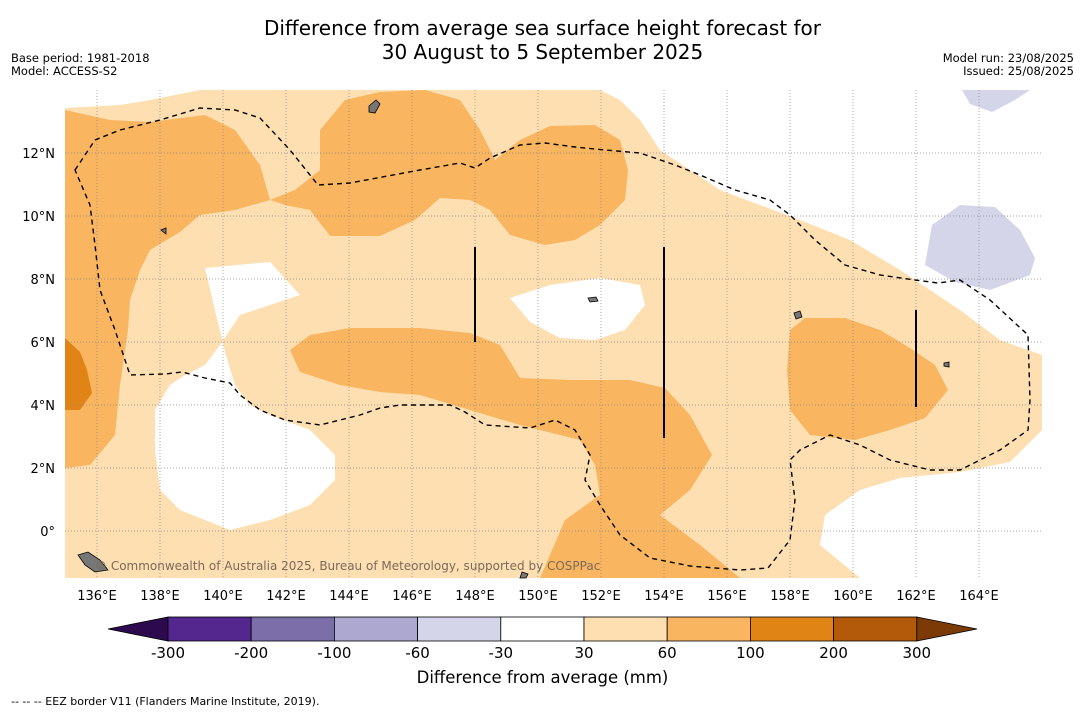 This screenshot has height=713, width=1085. What do you see at coordinates (43, 469) in the screenshot?
I see `latitude-label: 2°N` at bounding box center [43, 469].